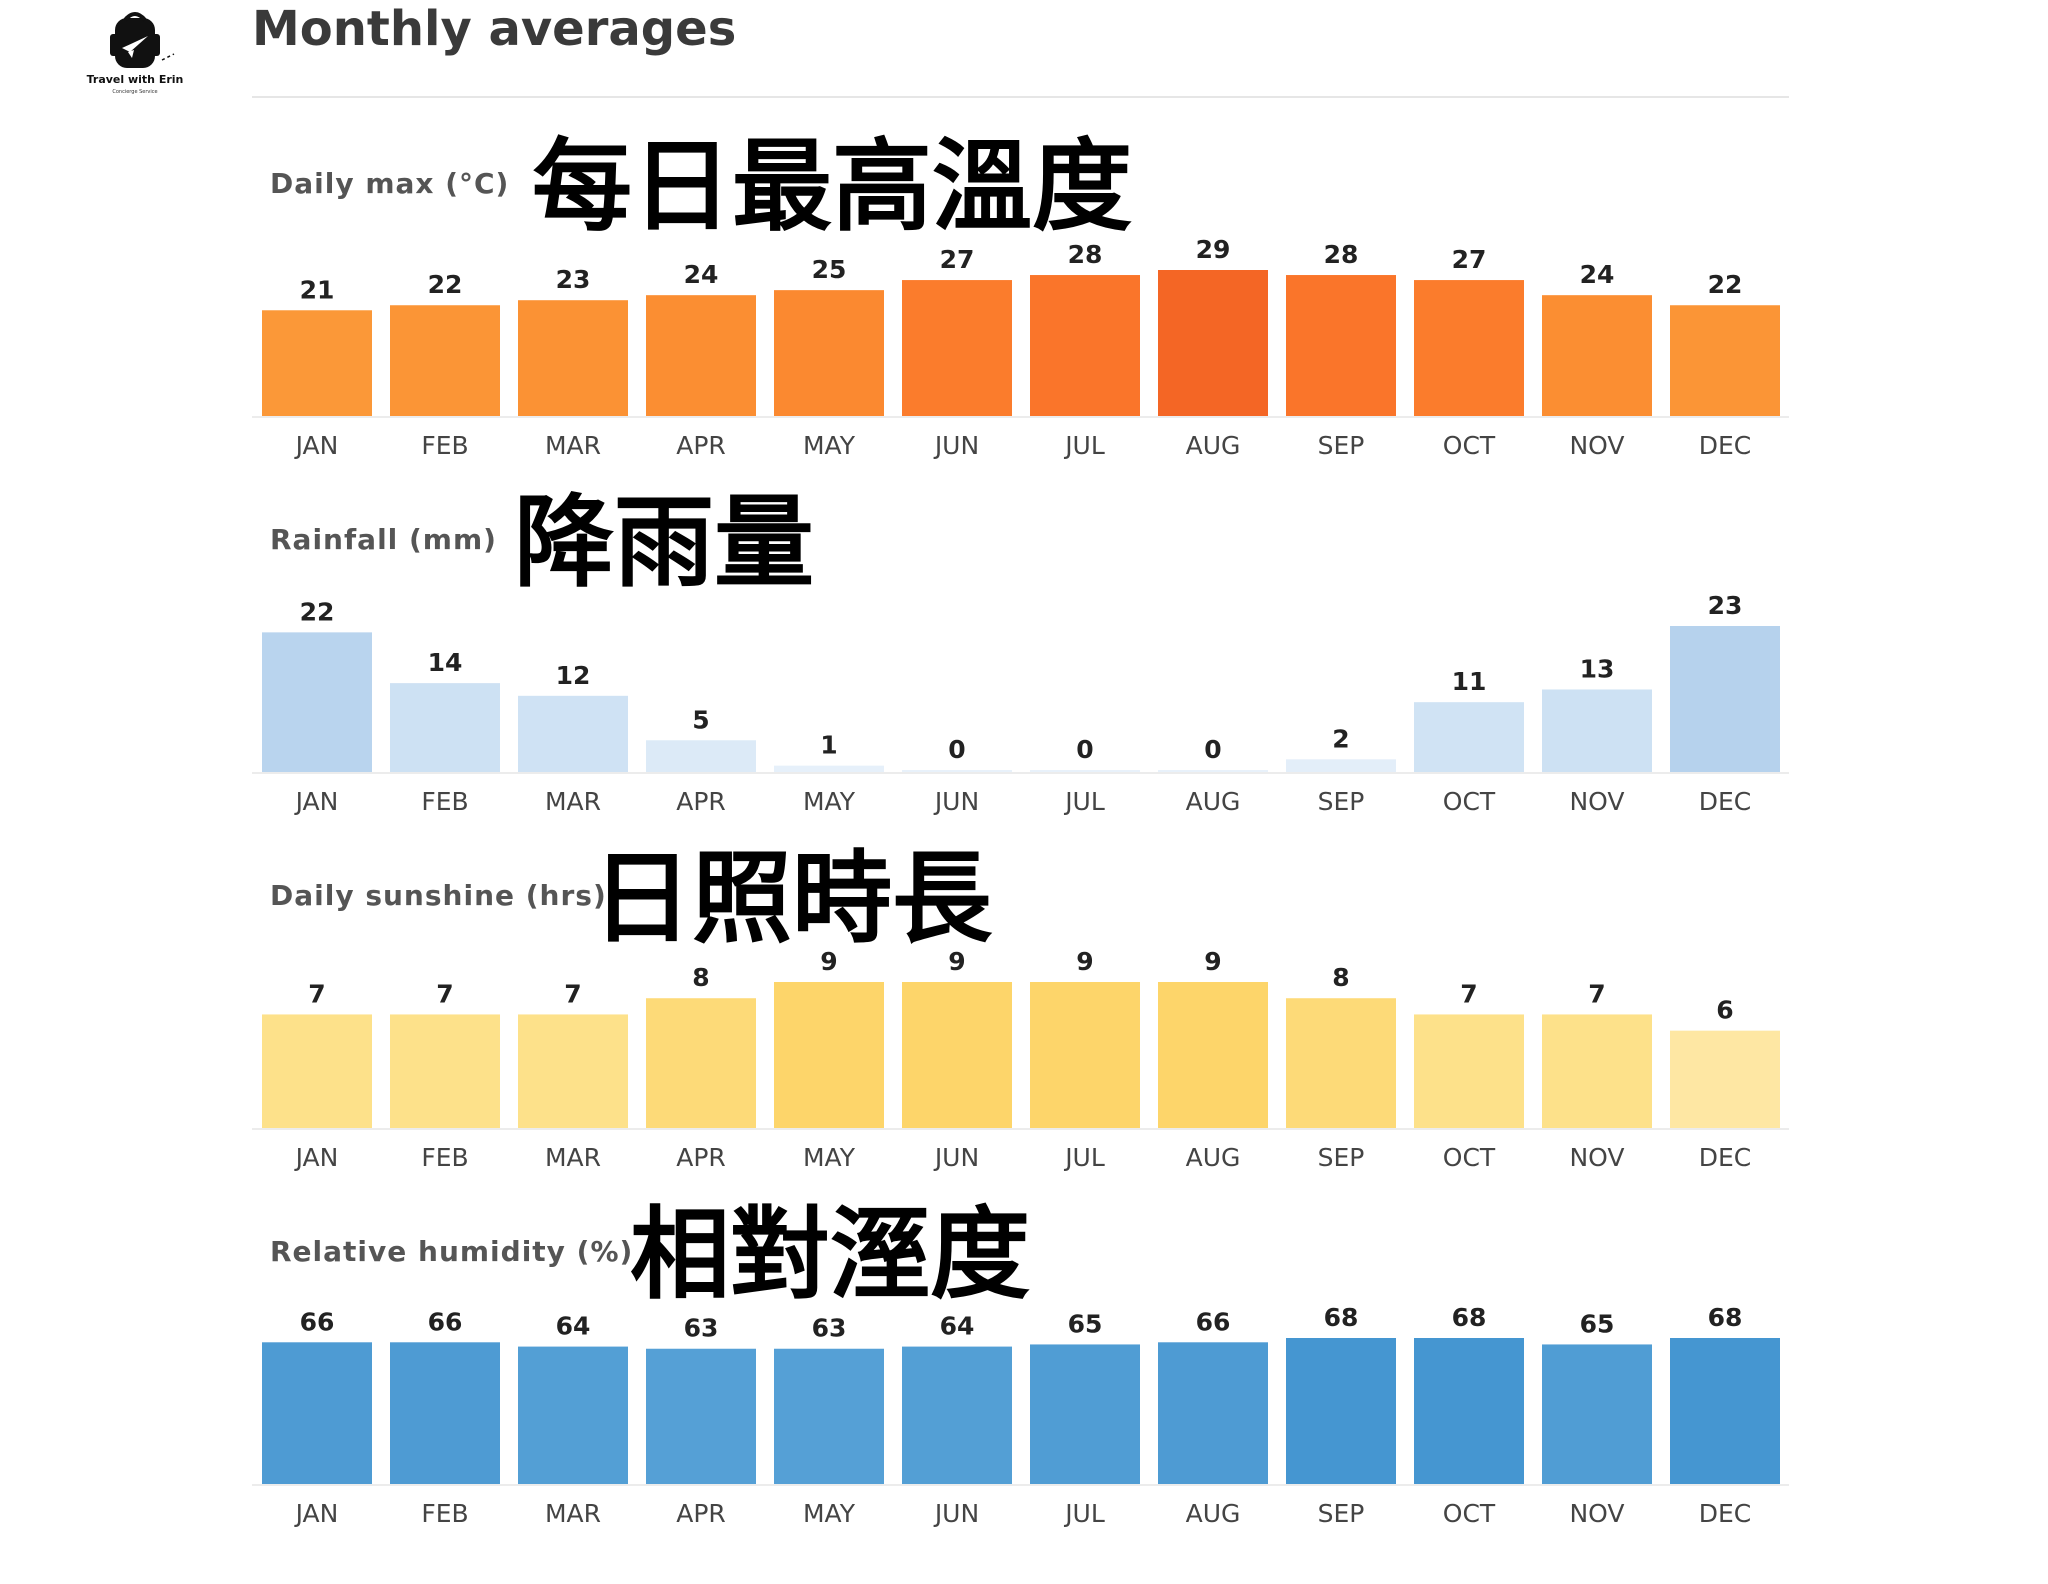 The width and height of the screenshot is (2048, 1584). I want to click on humidity-tick-label-sep: SEP, so click(1341, 1513).